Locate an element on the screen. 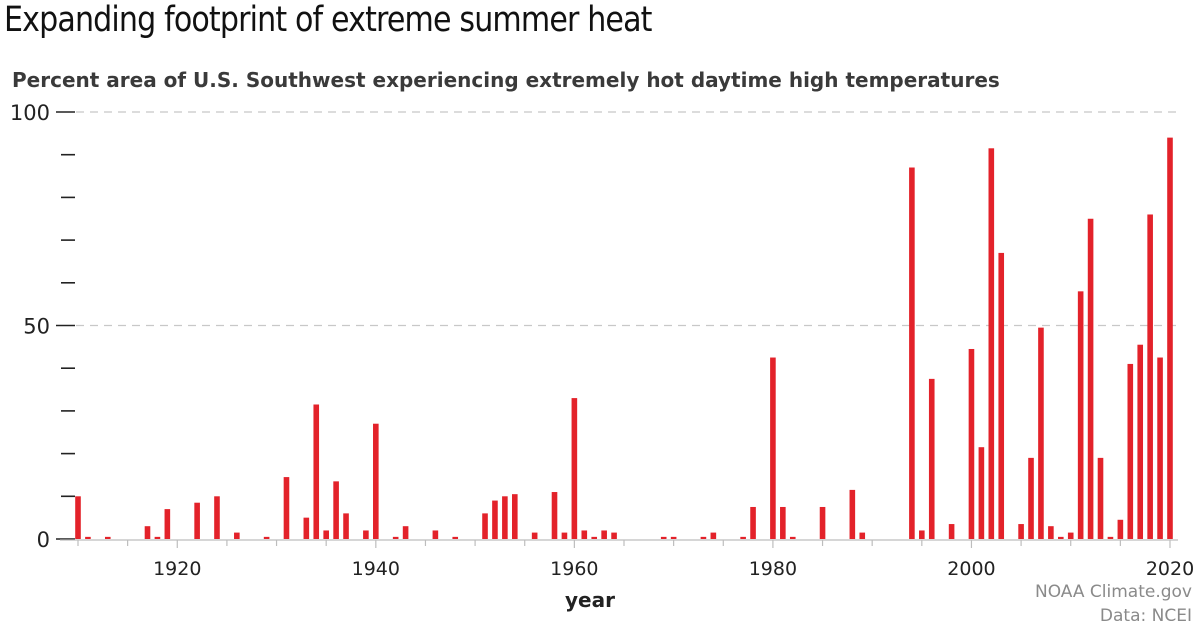 This screenshot has width=1200, height=630. x-tick-label: 2000 is located at coordinates (971, 569).